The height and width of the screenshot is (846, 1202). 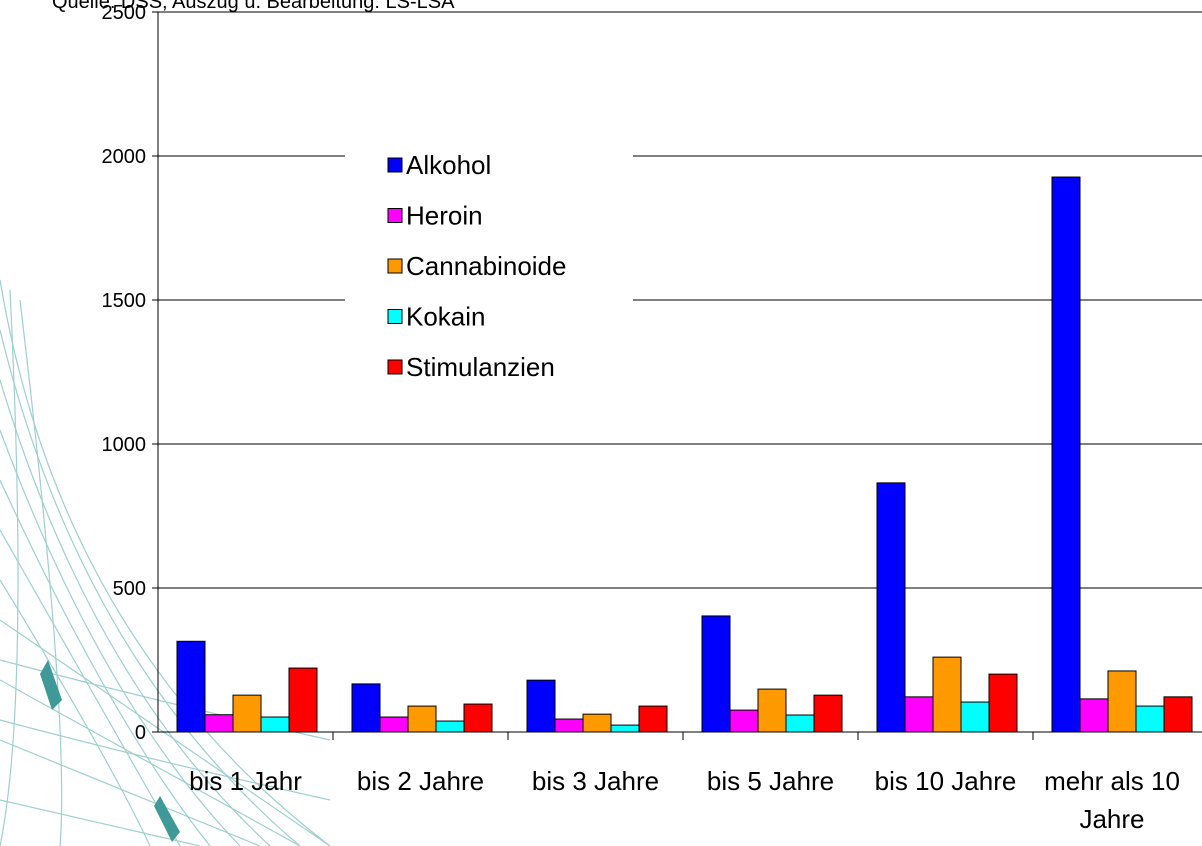 What do you see at coordinates (444, 216) in the screenshot?
I see `legend-label: Heroin` at bounding box center [444, 216].